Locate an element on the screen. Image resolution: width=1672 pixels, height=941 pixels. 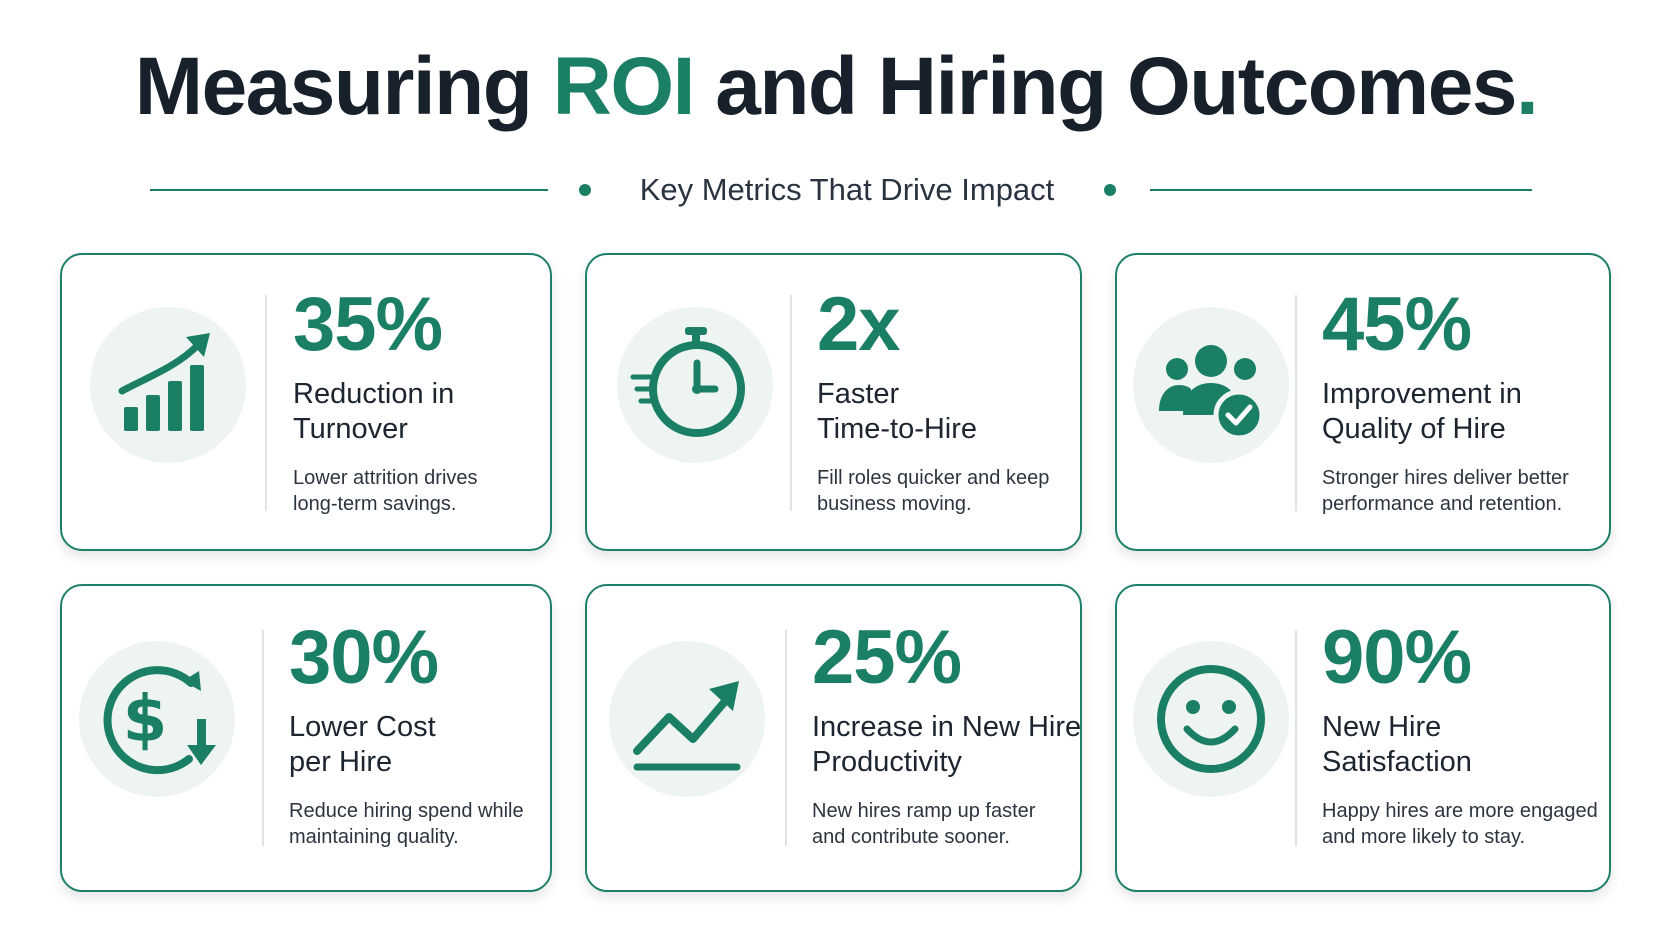
metric-description-line-2: and contribute sooner. is located at coordinates (911, 837).